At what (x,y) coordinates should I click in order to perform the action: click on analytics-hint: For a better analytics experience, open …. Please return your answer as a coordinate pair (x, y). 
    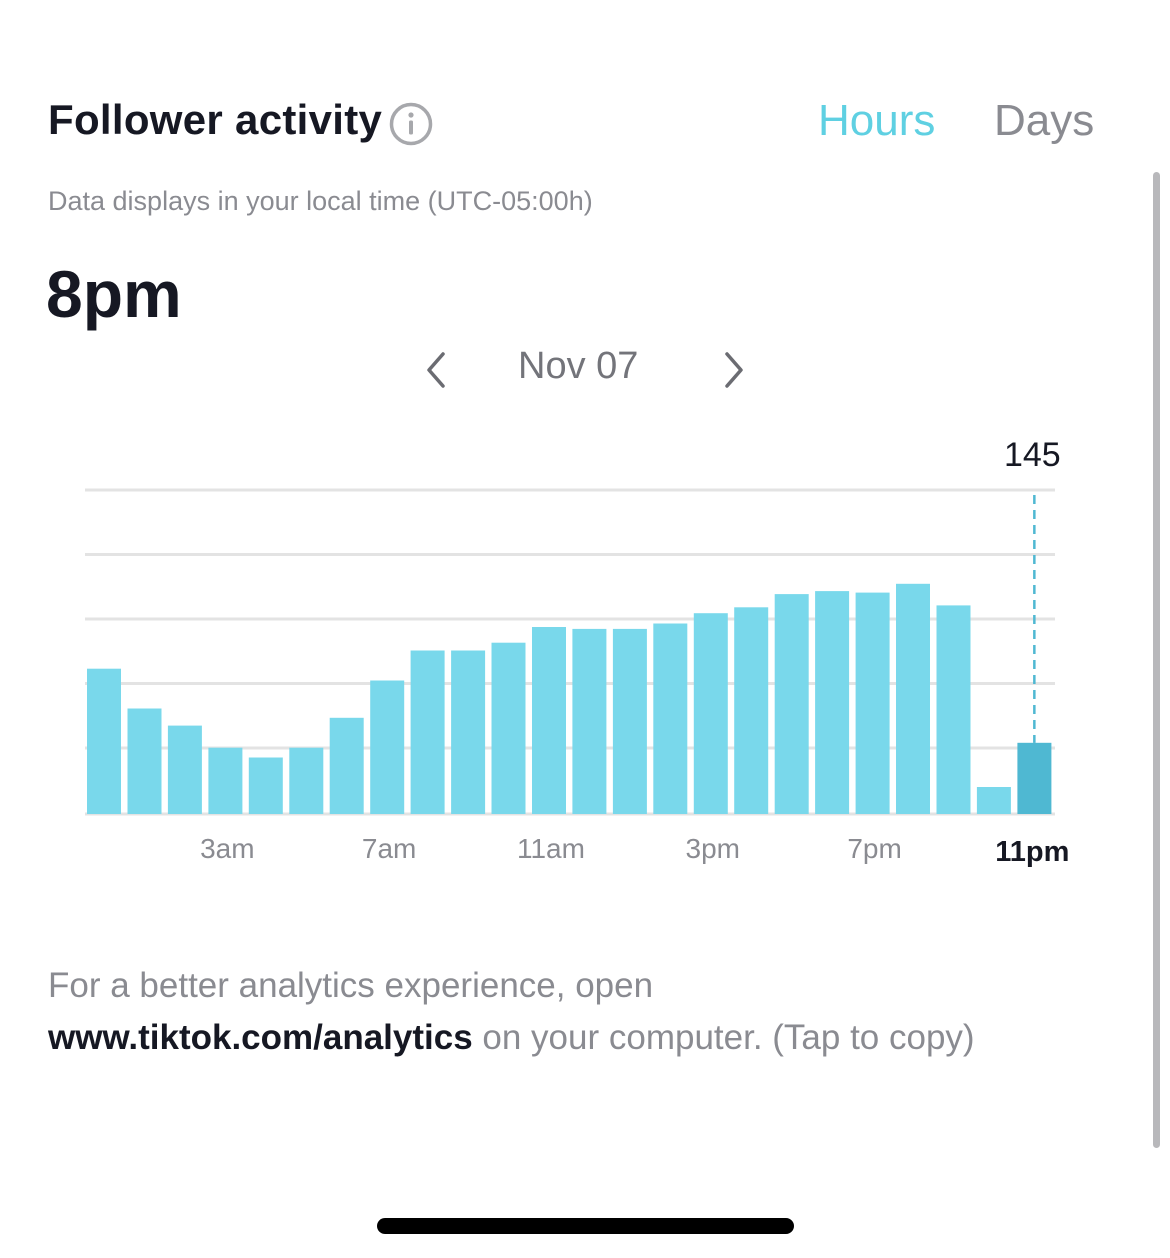
    Looking at the image, I should click on (588, 1012).